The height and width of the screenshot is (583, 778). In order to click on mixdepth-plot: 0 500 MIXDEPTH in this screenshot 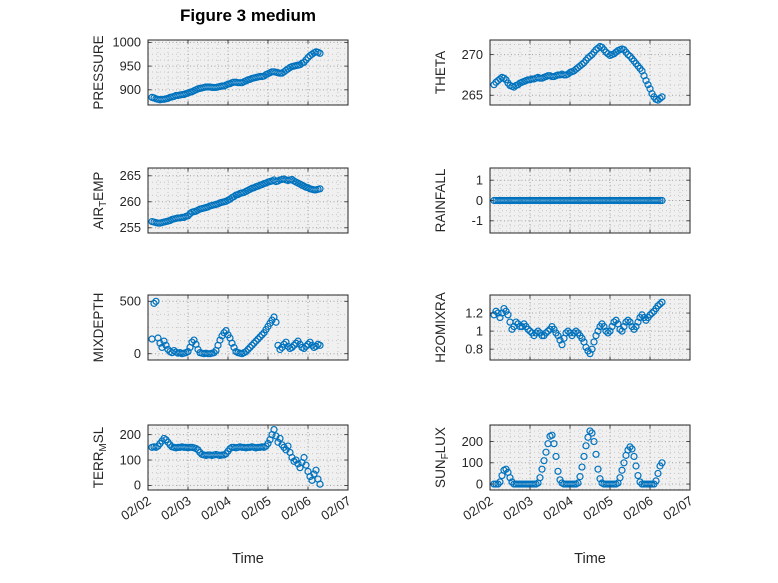, I will do `click(220, 328)`.